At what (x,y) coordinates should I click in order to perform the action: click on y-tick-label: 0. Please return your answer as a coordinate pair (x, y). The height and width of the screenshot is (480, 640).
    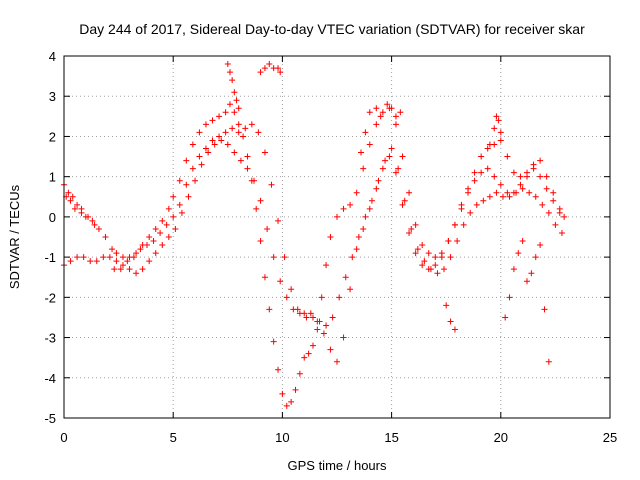
    Looking at the image, I should click on (52, 217).